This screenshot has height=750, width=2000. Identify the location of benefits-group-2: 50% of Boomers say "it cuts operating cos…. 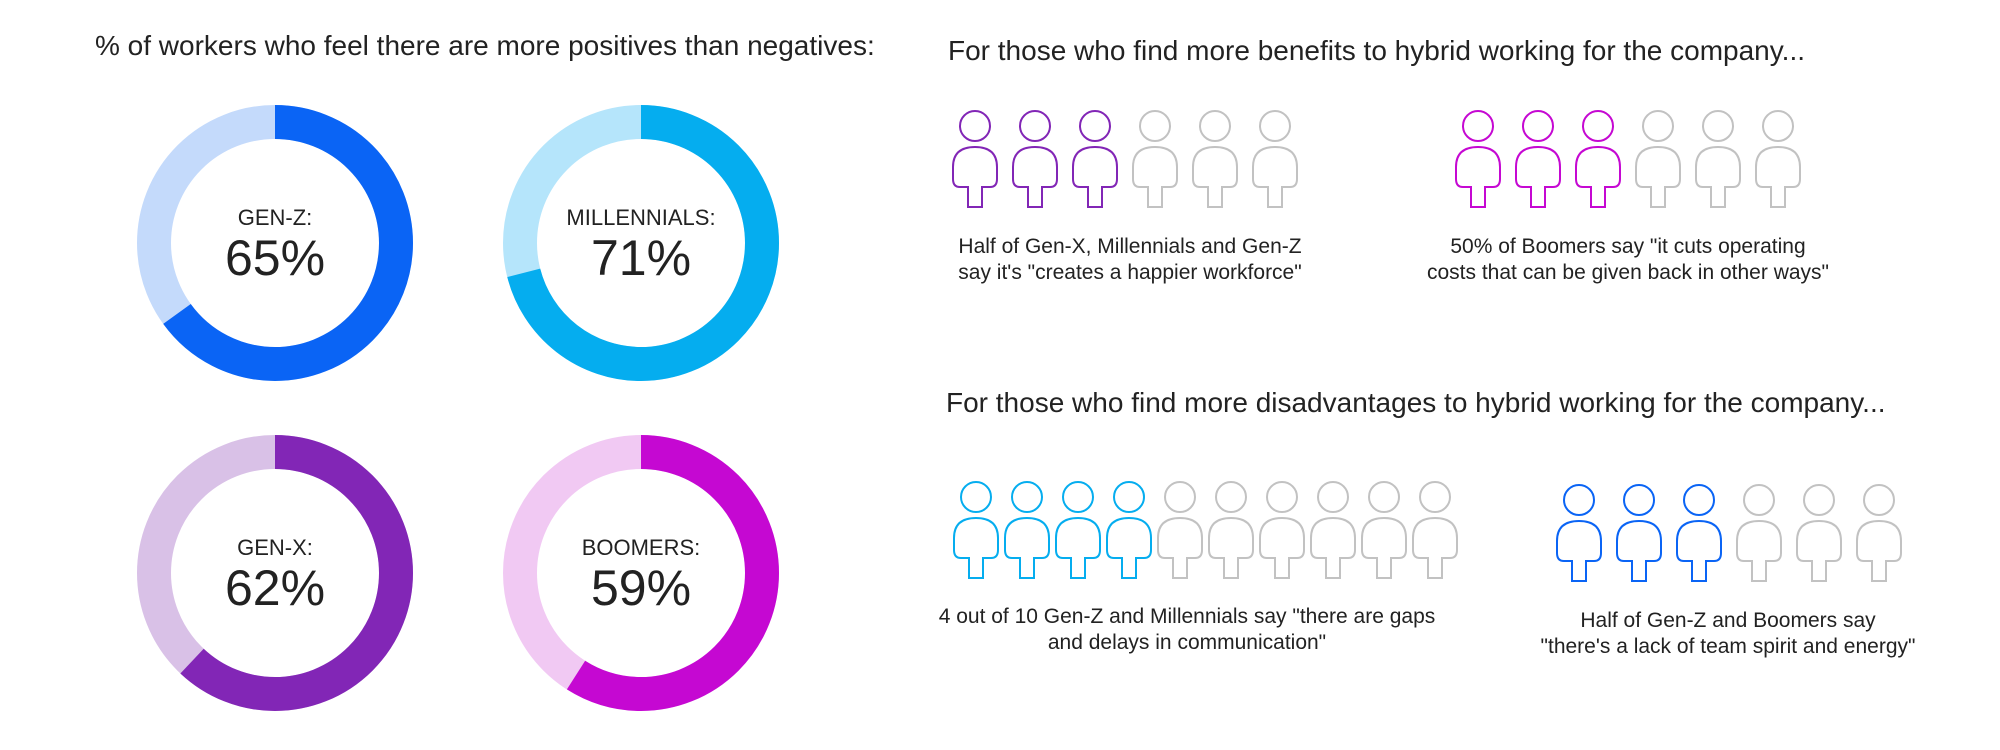
(1628, 197).